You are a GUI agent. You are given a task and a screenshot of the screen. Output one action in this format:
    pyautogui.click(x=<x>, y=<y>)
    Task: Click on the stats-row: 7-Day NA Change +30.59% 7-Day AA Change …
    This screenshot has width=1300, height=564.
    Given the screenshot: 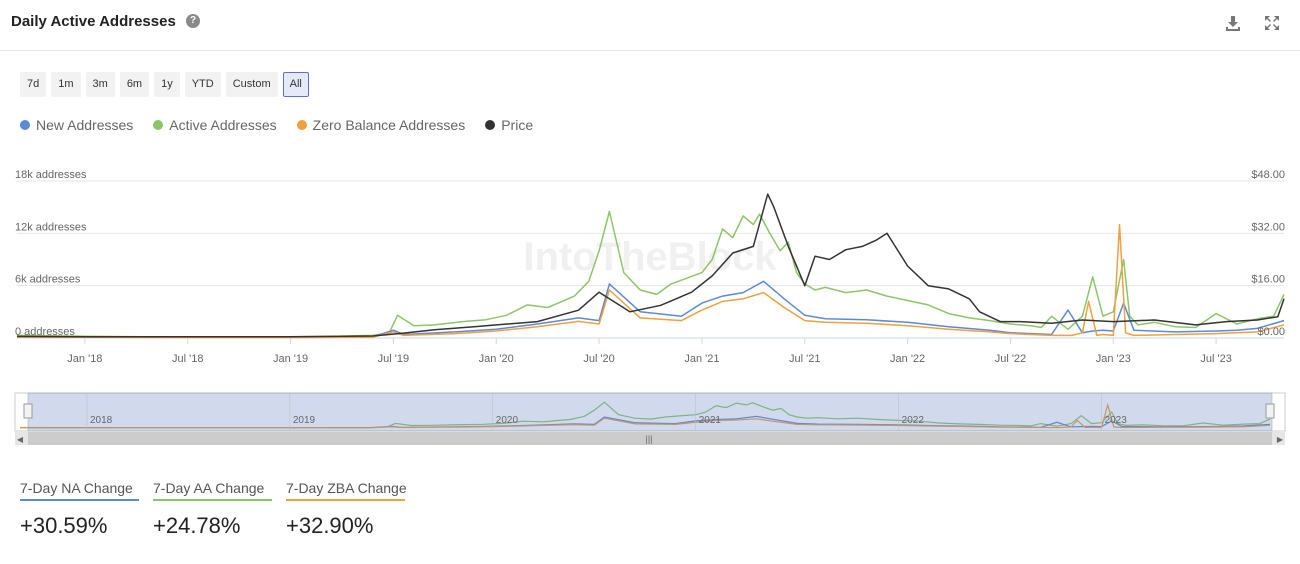 What is the action you would take?
    pyautogui.click(x=213, y=509)
    